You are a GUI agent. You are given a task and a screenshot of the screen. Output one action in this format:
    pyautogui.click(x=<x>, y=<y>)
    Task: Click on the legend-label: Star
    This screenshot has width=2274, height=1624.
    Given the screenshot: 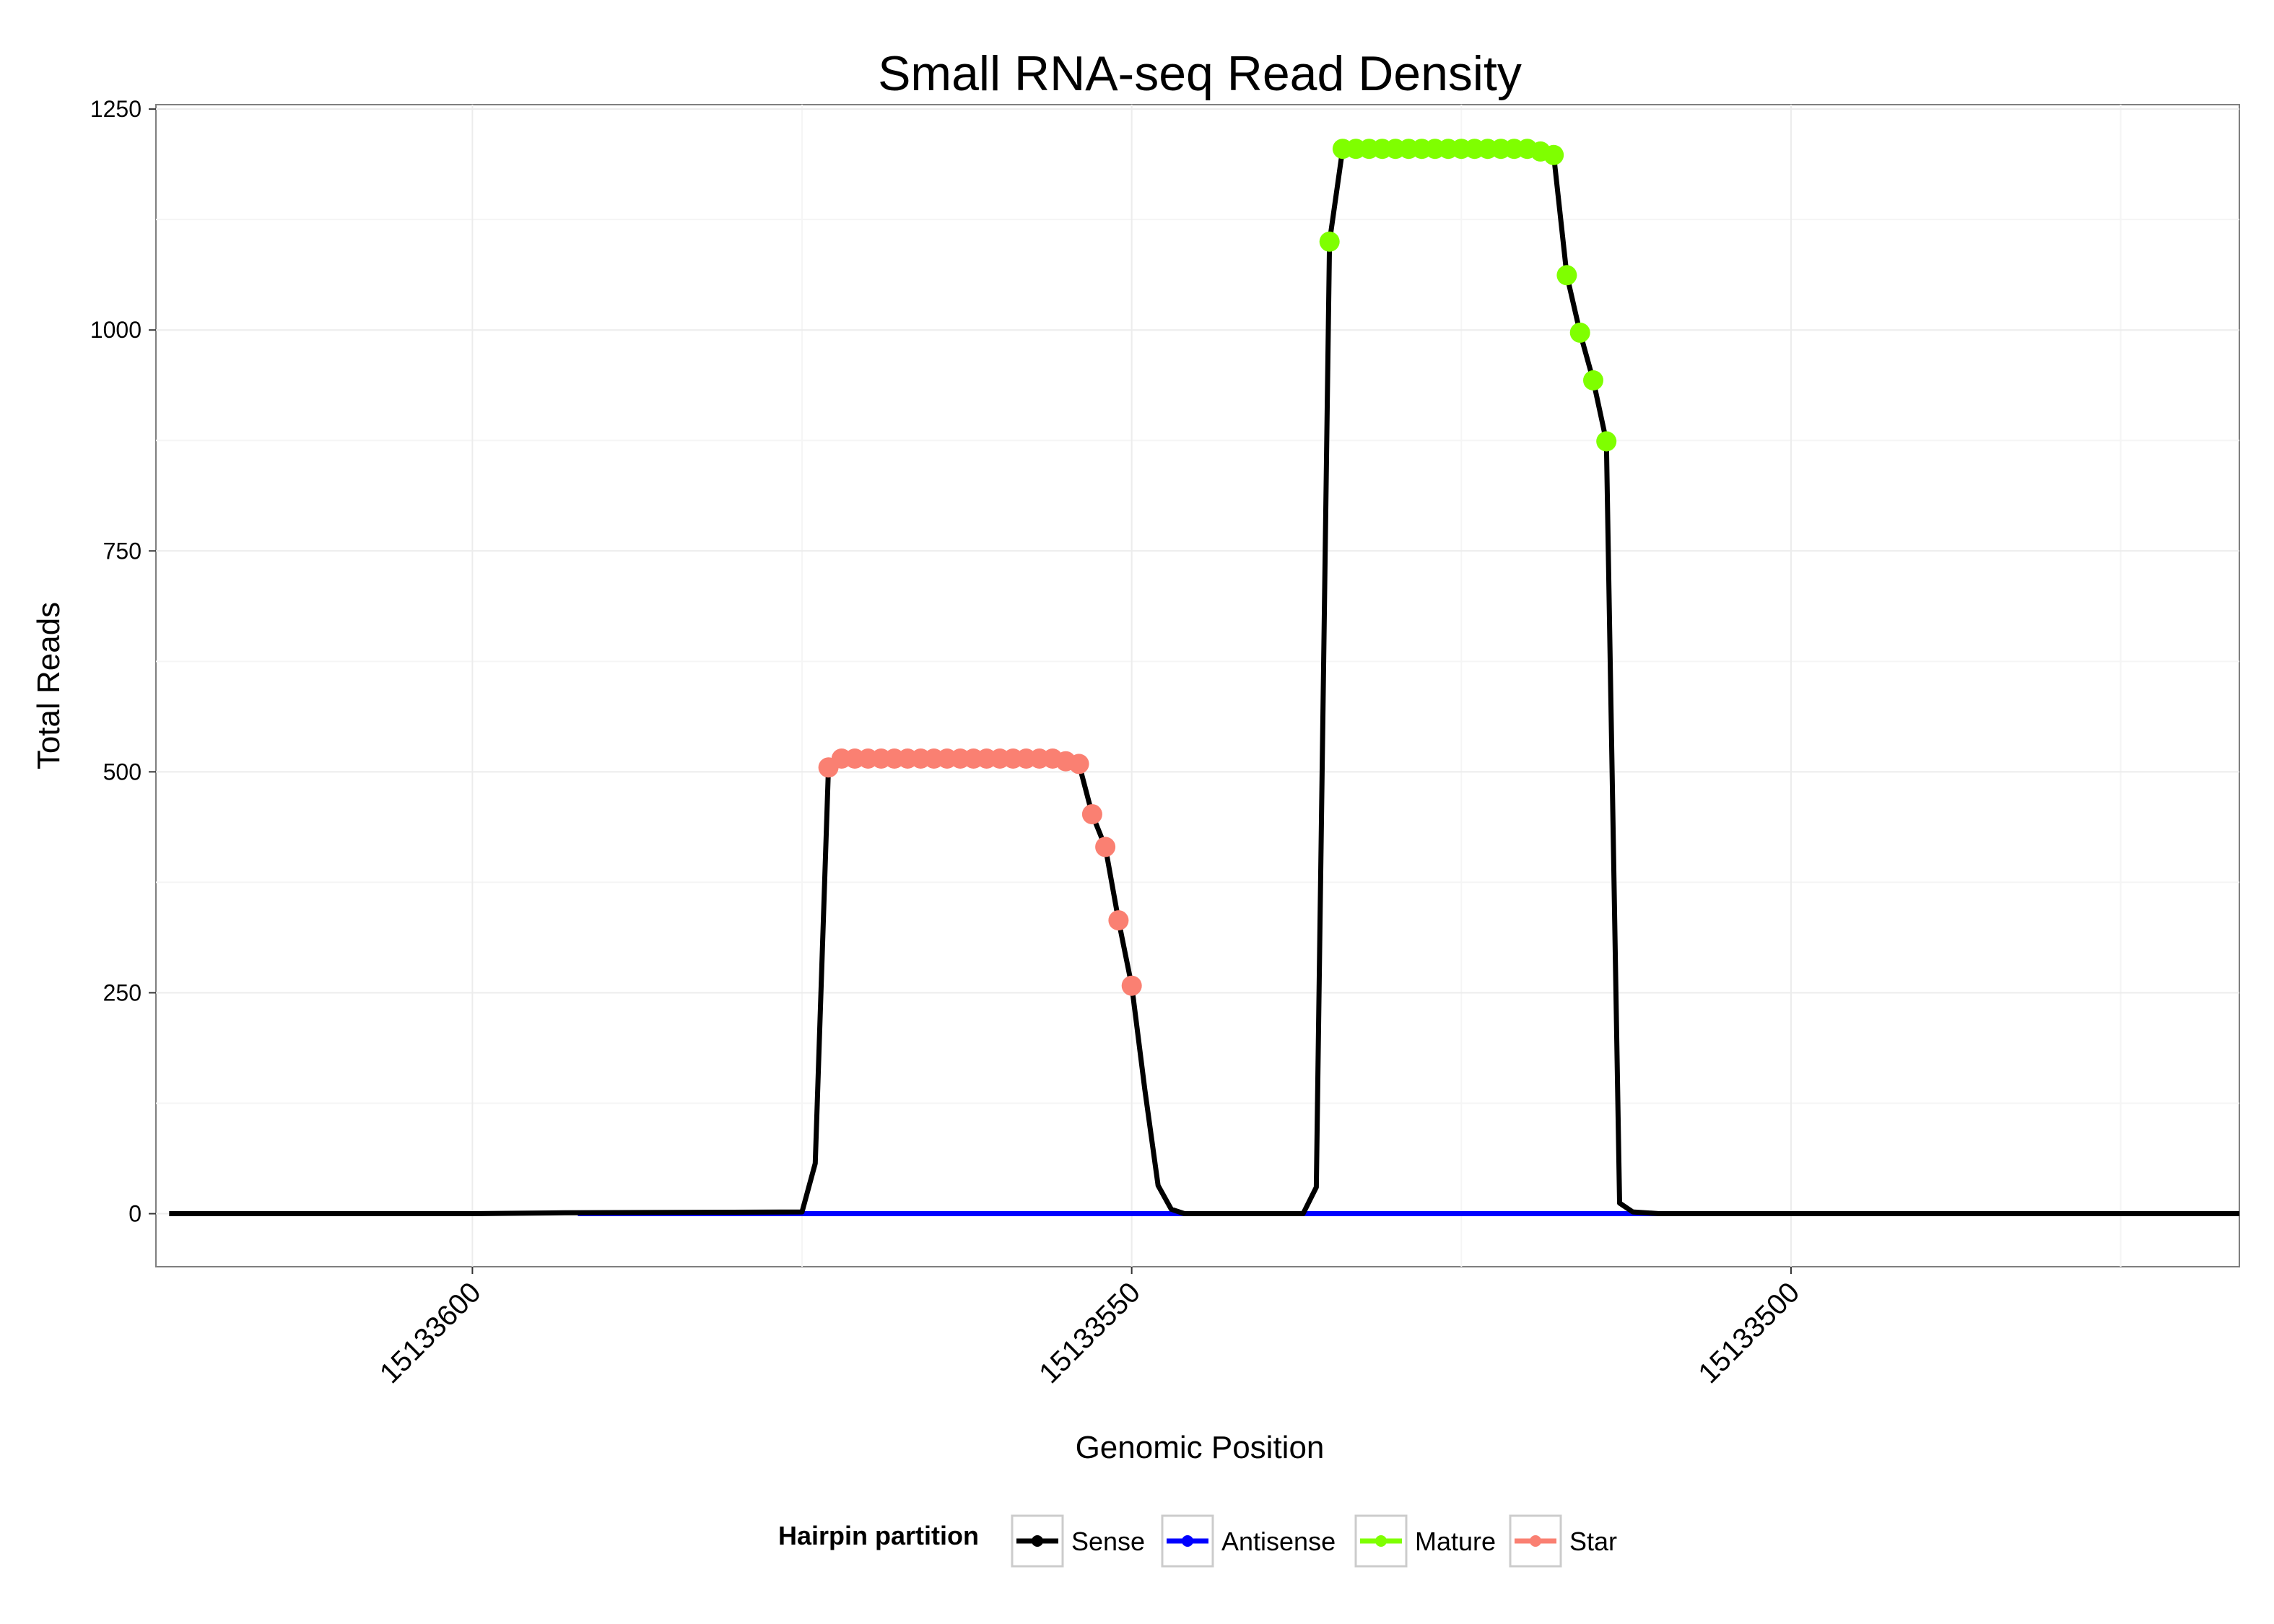 What is the action you would take?
    pyautogui.click(x=1593, y=1541)
    